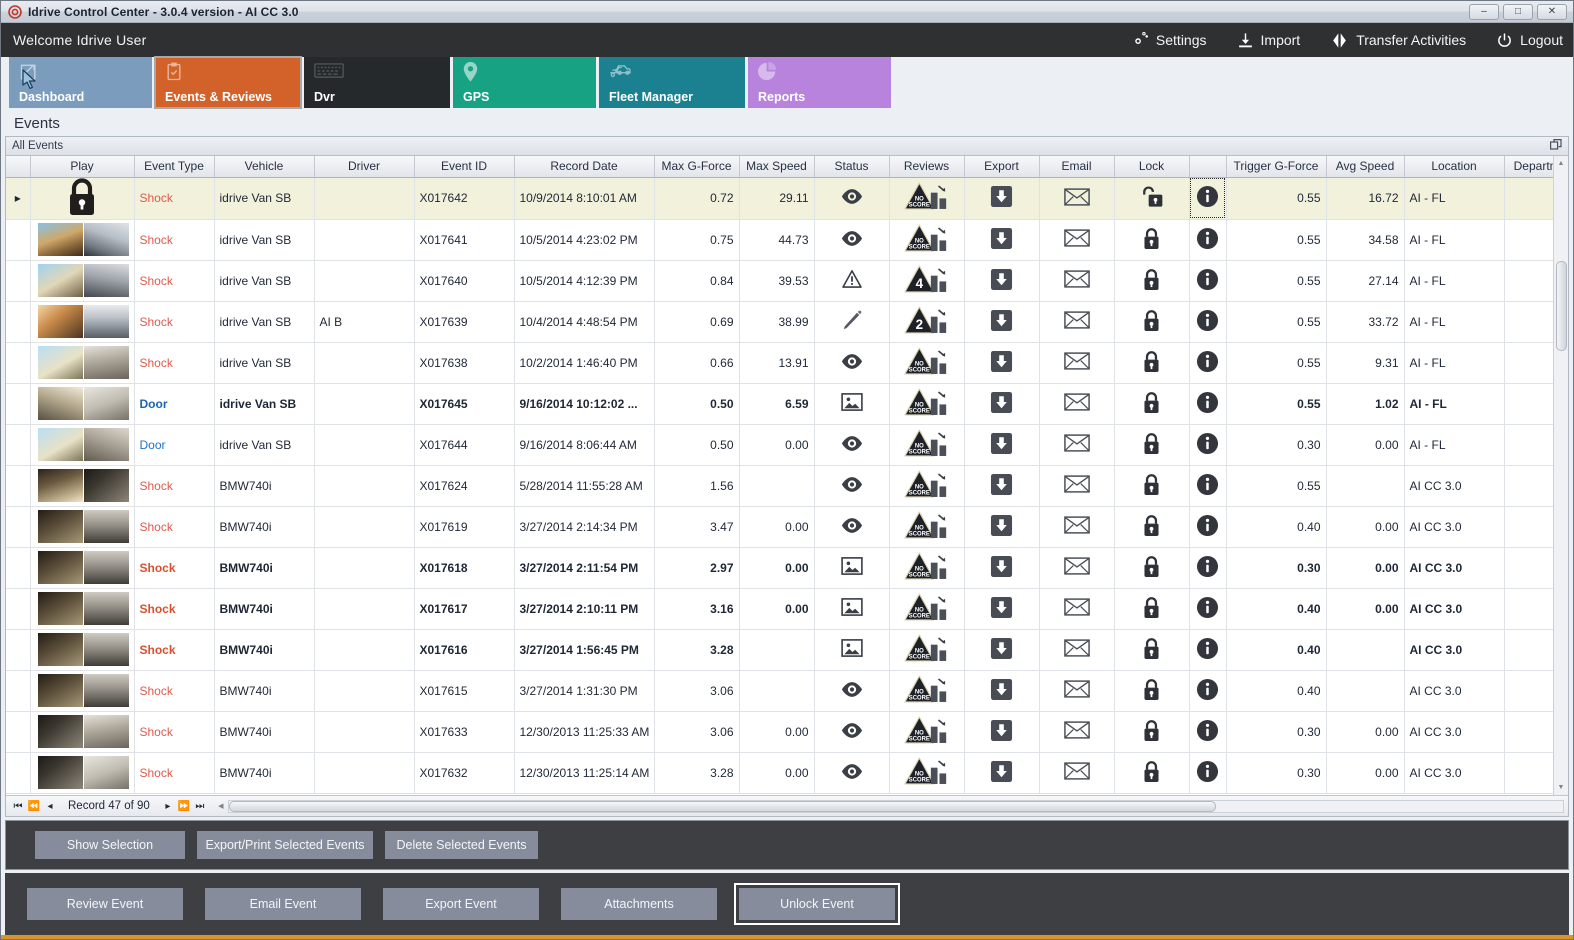 Image resolution: width=1574 pixels, height=940 pixels. Describe the element at coordinates (1560, 475) in the screenshot. I see `grid-vertical-scrollbar: ▲ ▼` at that location.